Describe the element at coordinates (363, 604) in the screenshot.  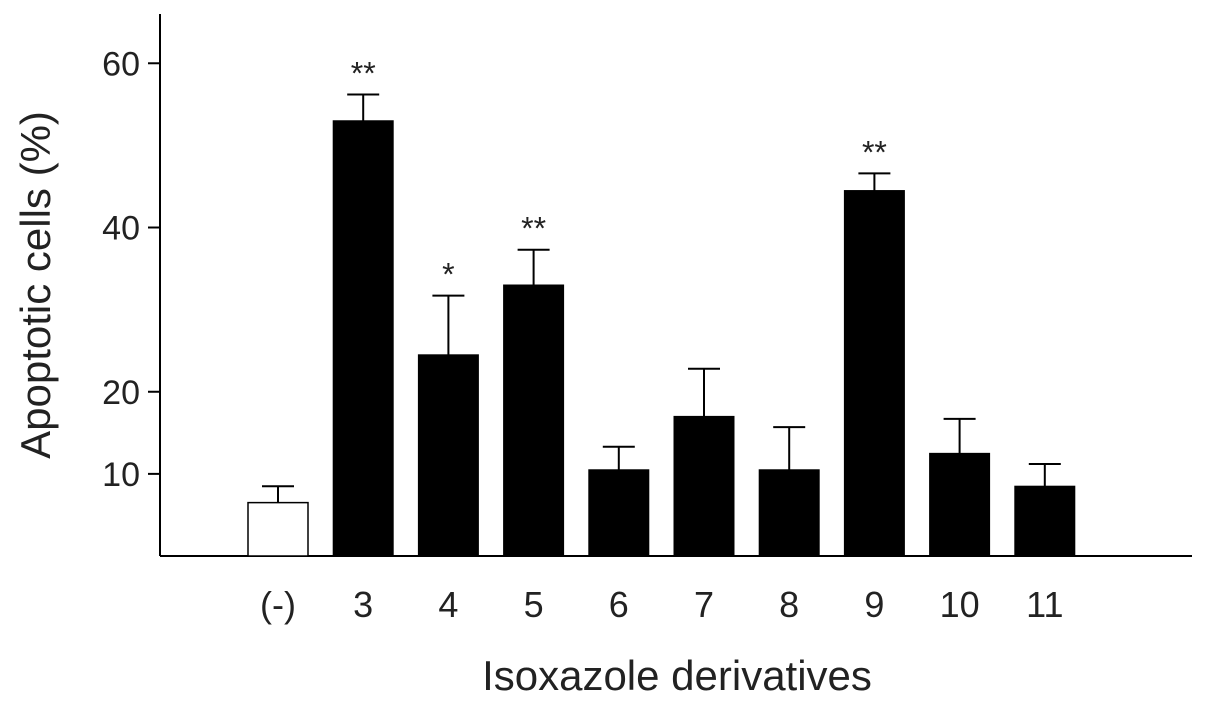
I see `x-category-label: 3` at that location.